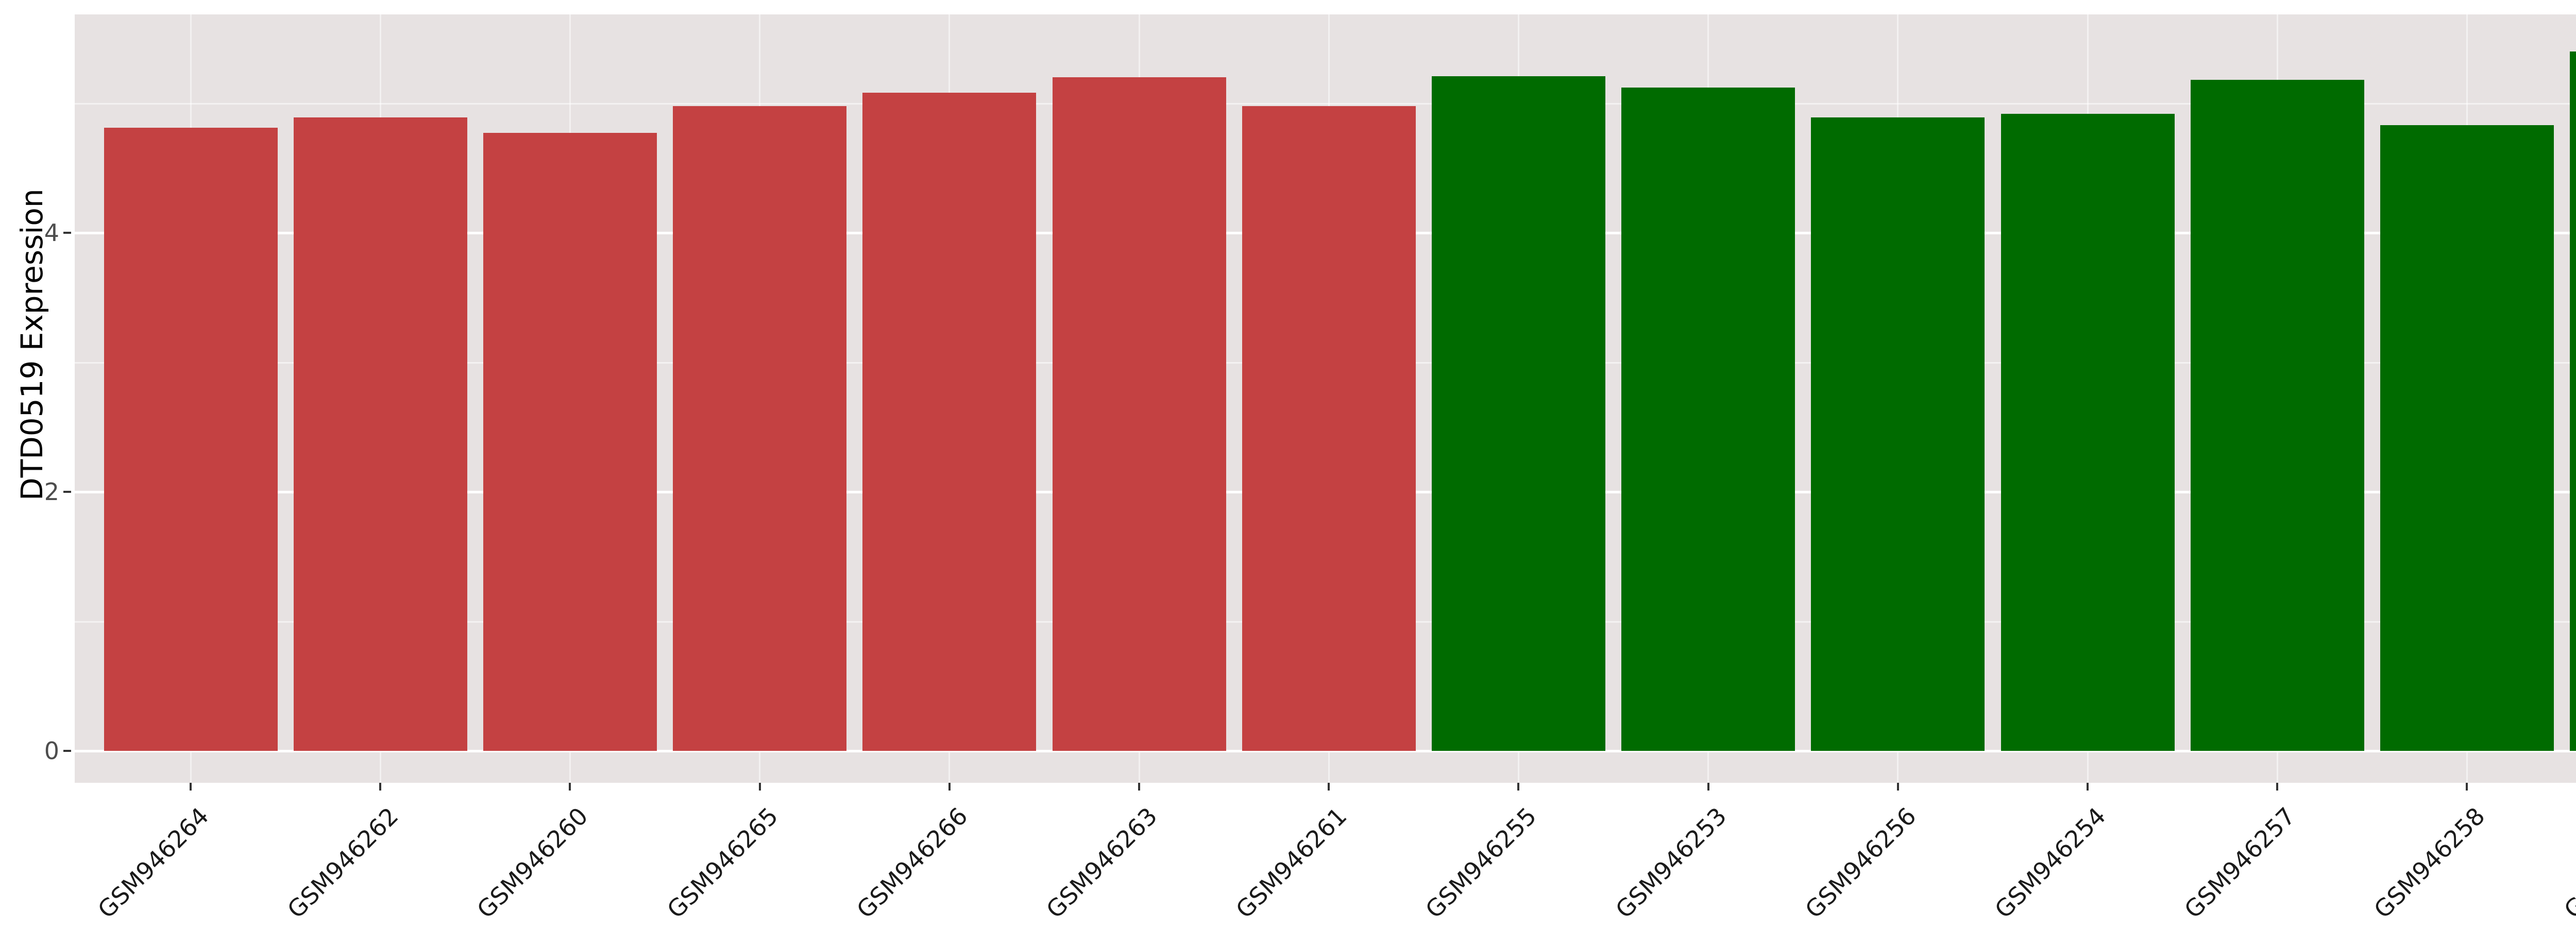 Image resolution: width=2576 pixels, height=927 pixels. What do you see at coordinates (1670, 863) in the screenshot?
I see `x-tick-label: GSM946253` at bounding box center [1670, 863].